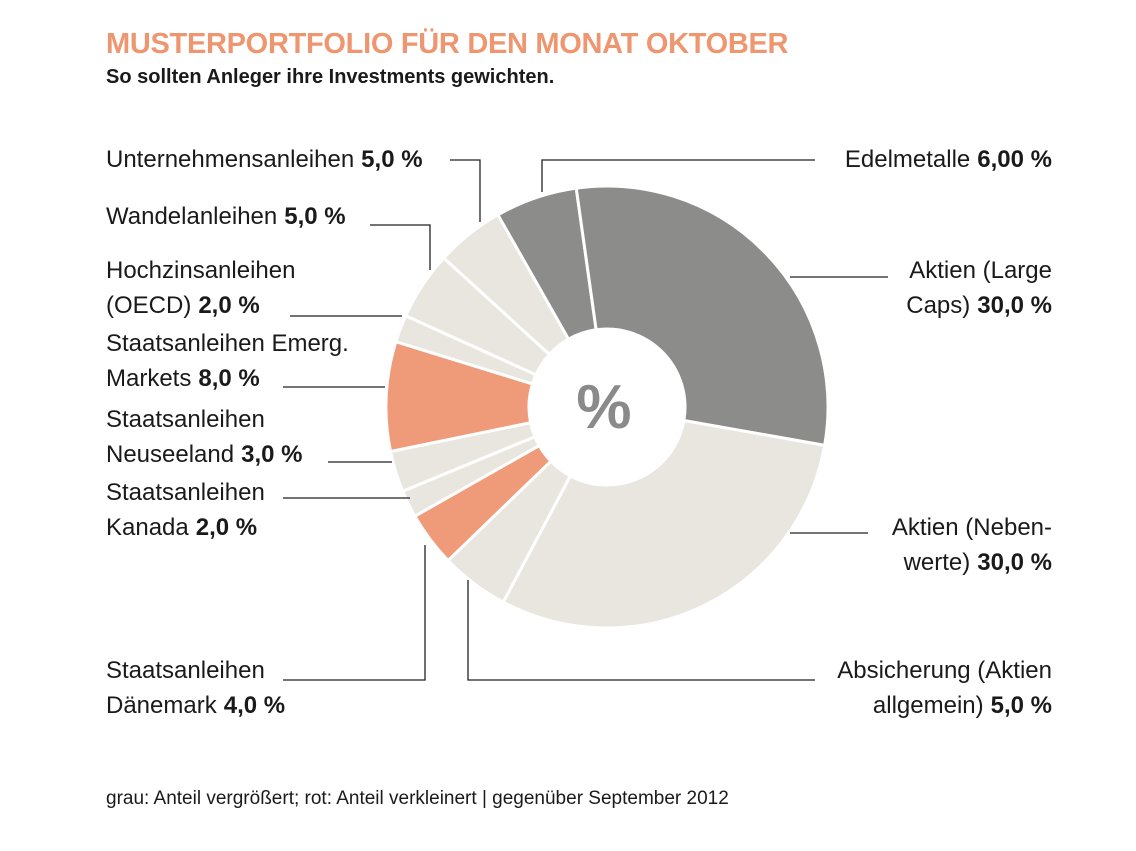  Describe the element at coordinates (272, 454) in the screenshot. I see `value-label: 3,0 %` at that location.